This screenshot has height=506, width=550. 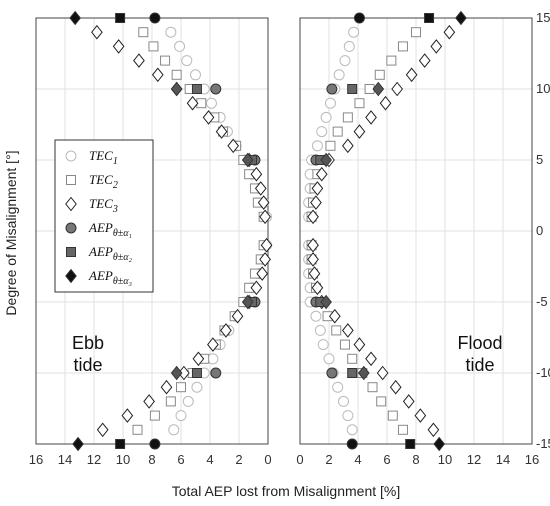 What do you see at coordinates (479, 365) in the screenshot?
I see `flood-annotation-line-1: tide` at bounding box center [479, 365].